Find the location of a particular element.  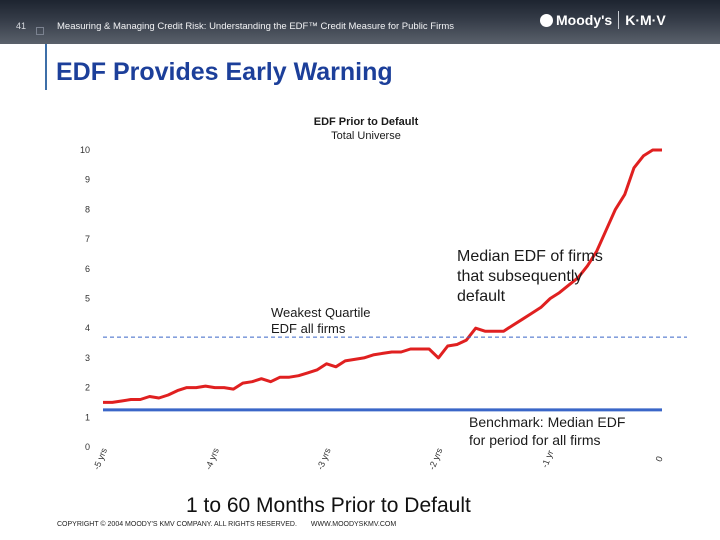

x-tick-label: -5 yrs is located at coordinates (100, 458).